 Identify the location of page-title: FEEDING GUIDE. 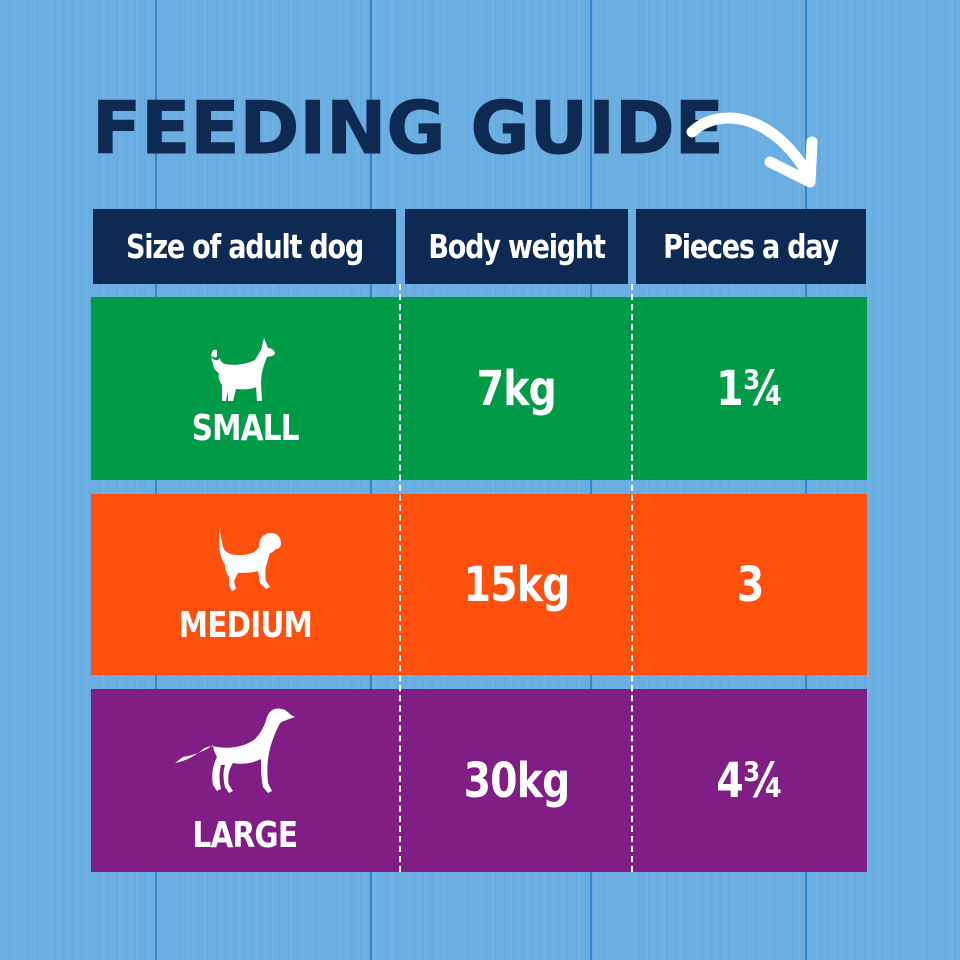
(408, 128).